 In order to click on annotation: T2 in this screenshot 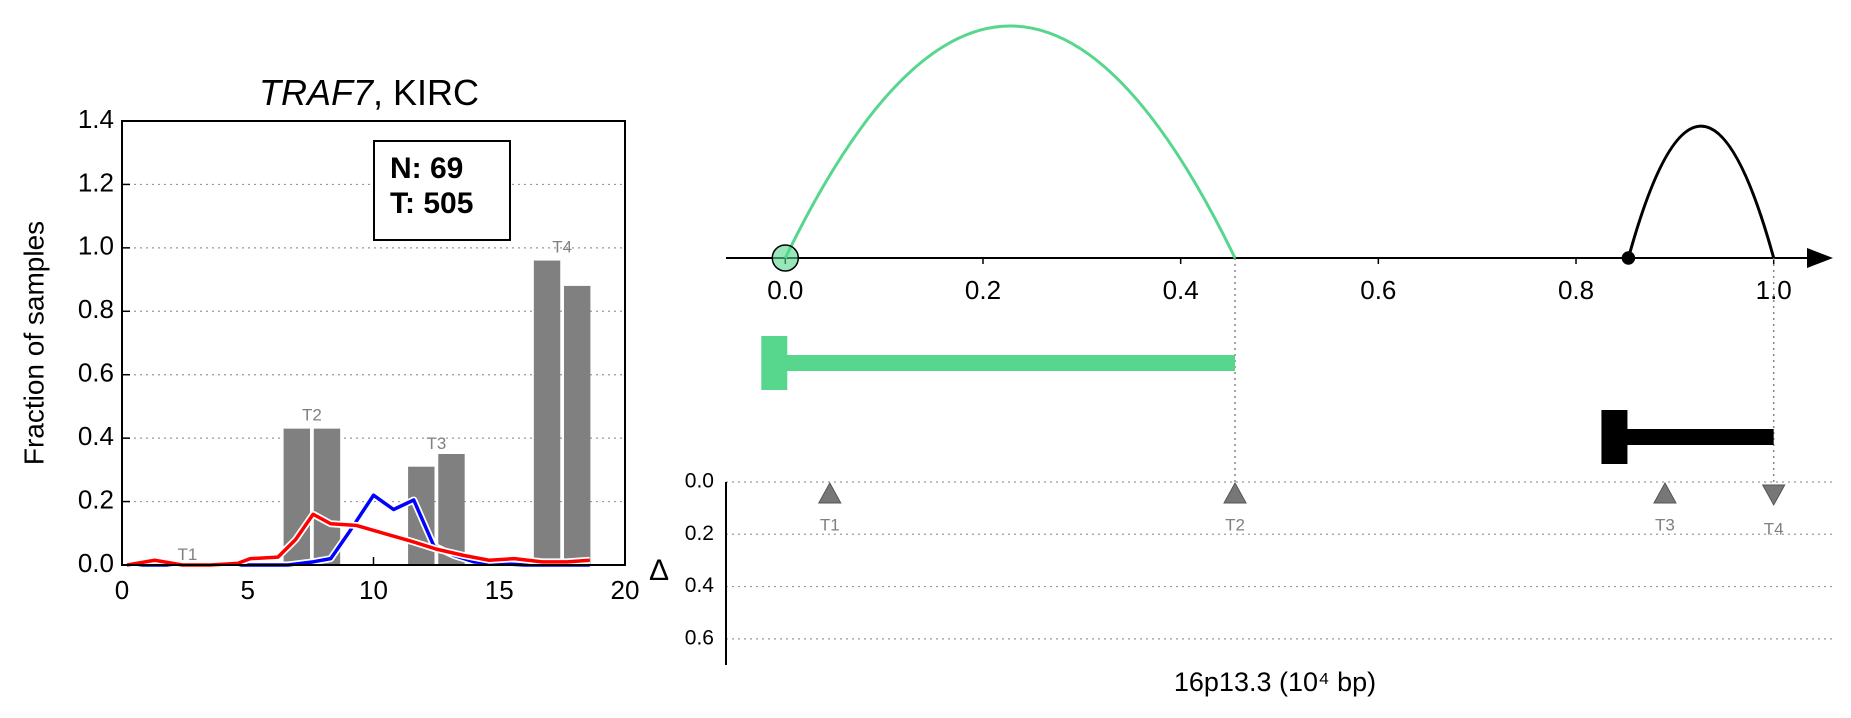, I will do `click(312, 414)`.